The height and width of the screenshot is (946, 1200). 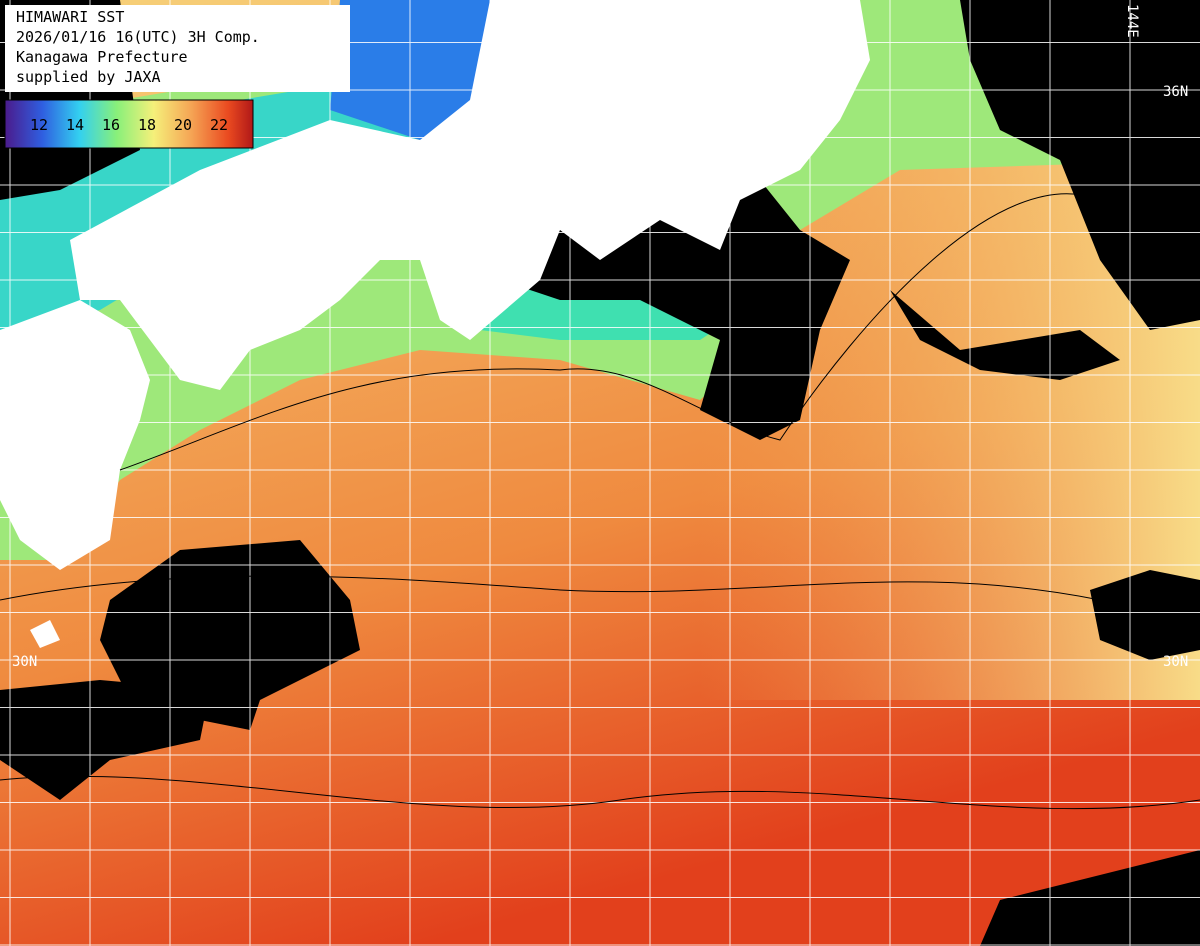 I want to click on color-bar-labels: 12 14 16 18 20 22, so click(x=129, y=125).